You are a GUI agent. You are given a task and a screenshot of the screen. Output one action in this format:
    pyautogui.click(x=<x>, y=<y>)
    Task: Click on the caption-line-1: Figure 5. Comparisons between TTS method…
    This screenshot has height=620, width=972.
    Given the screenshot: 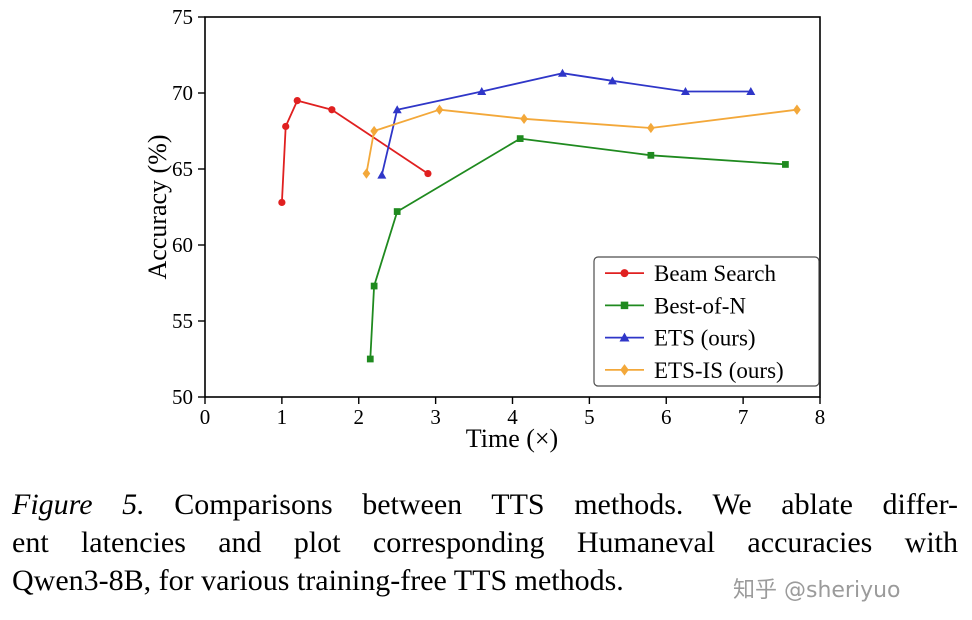 What is the action you would take?
    pyautogui.click(x=485, y=505)
    